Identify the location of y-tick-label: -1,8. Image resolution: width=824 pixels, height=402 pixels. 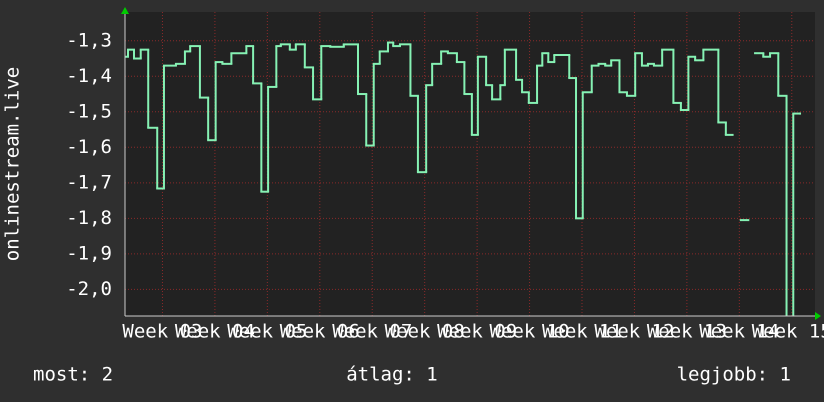
(89, 218).